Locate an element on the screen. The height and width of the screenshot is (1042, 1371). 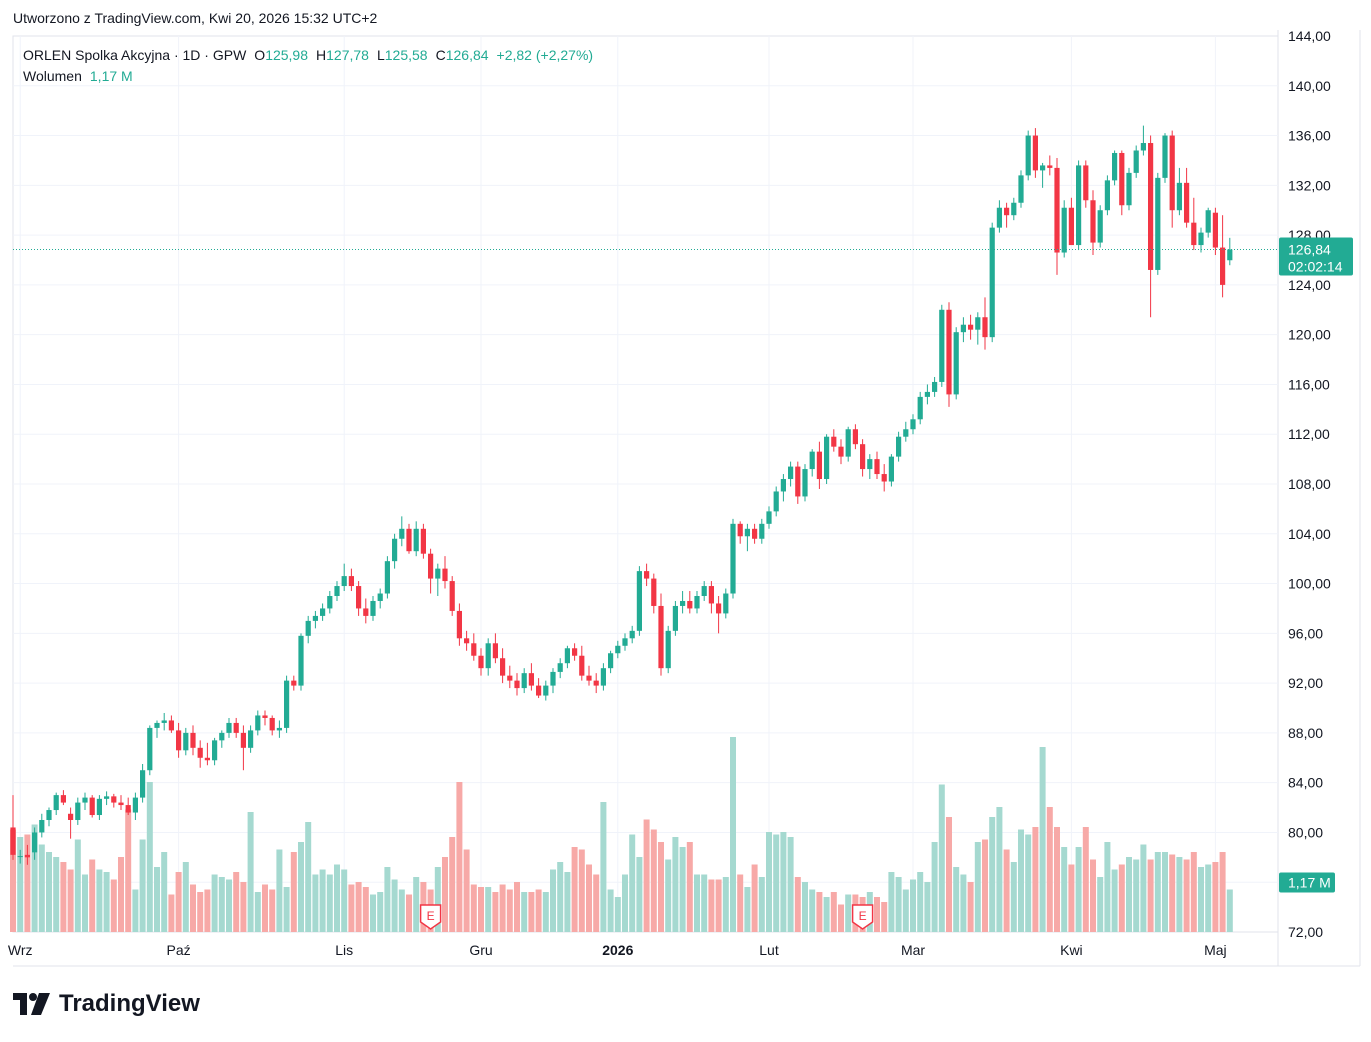
x-tick-label: Paź is located at coordinates (179, 950).